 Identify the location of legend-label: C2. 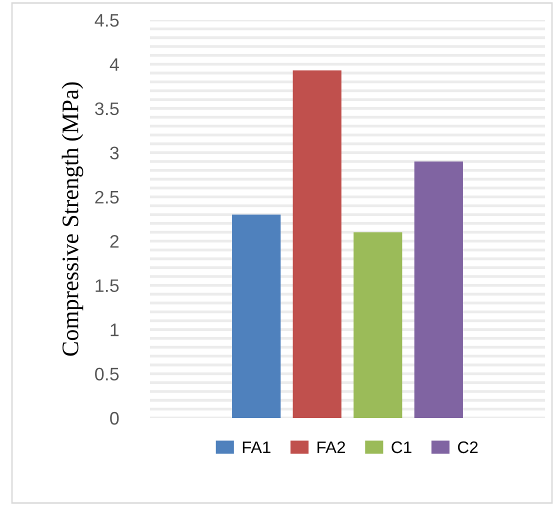
(468, 447).